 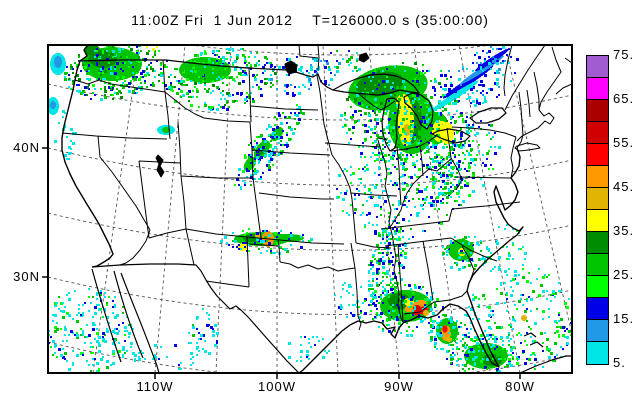 What do you see at coordinates (520, 386) in the screenshot?
I see `lon-label-80W: 80W` at bounding box center [520, 386].